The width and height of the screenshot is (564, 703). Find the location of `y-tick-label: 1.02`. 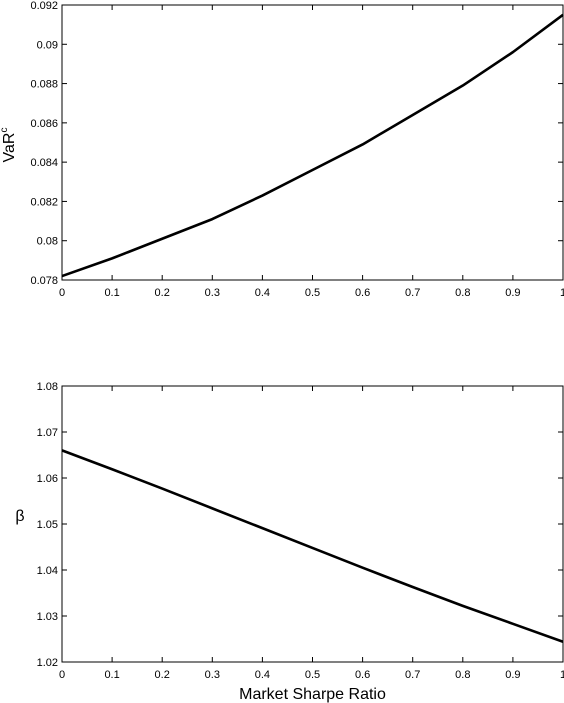

y-tick-label: 1.02 is located at coordinates (47, 663).